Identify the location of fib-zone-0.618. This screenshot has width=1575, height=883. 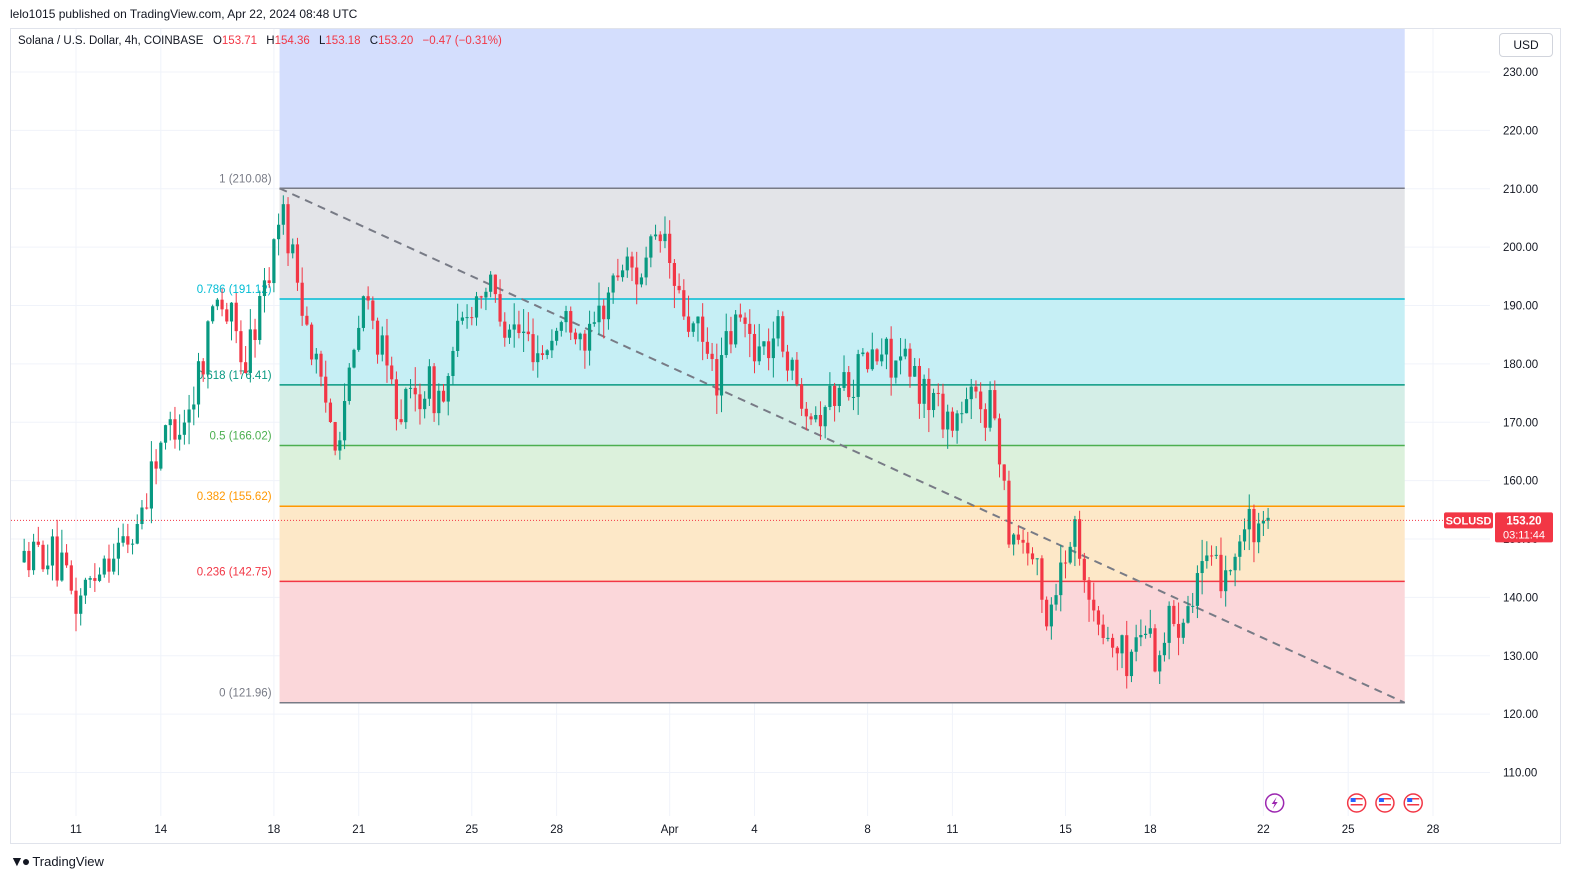
(842, 415).